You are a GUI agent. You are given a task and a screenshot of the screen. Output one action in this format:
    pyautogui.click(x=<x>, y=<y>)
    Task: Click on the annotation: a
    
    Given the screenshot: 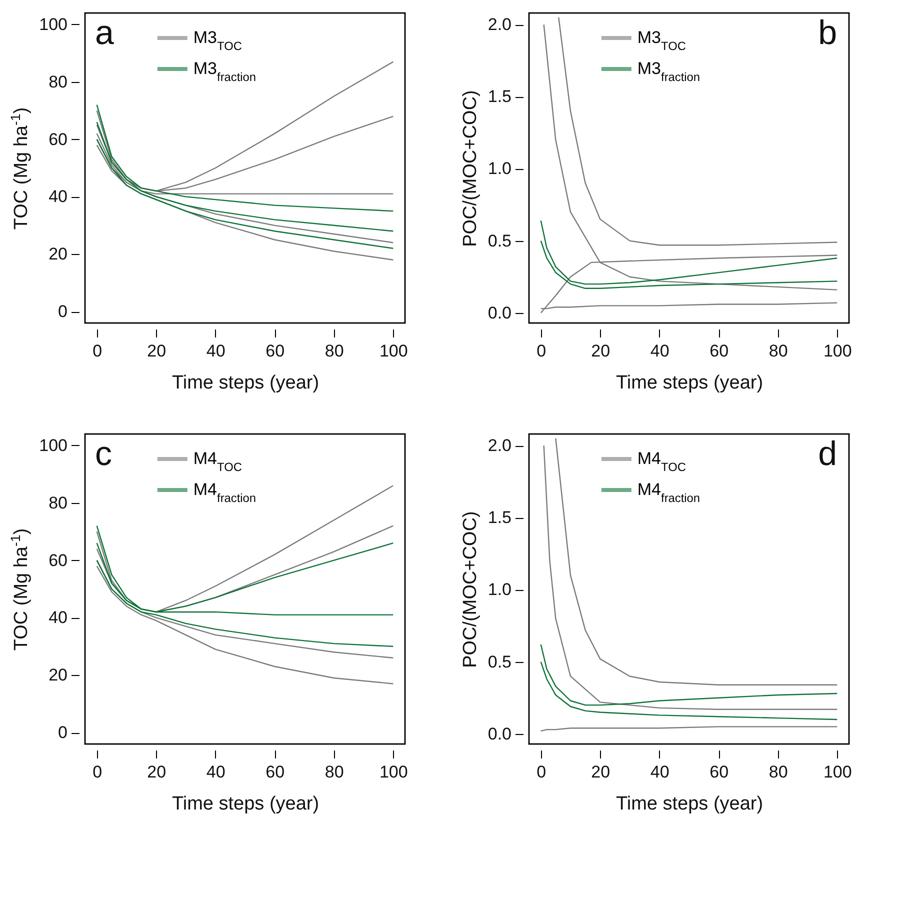 What is the action you would take?
    pyautogui.click(x=104, y=33)
    